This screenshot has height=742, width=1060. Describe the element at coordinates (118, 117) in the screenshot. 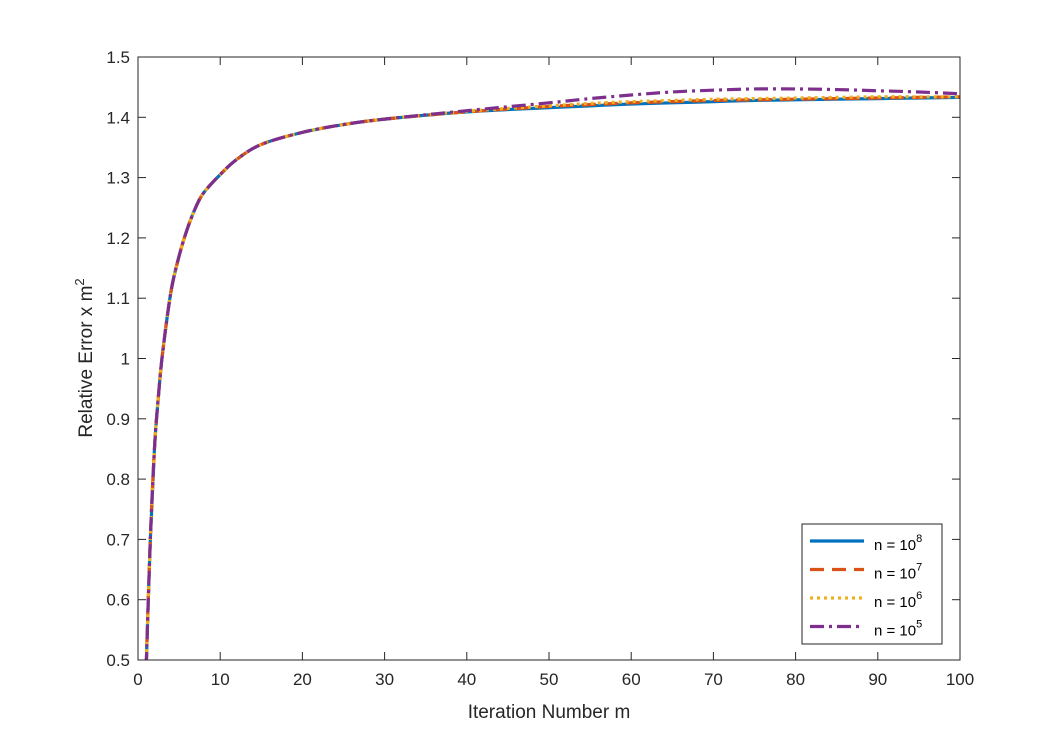

I see `y-tick-label: 1.4` at that location.